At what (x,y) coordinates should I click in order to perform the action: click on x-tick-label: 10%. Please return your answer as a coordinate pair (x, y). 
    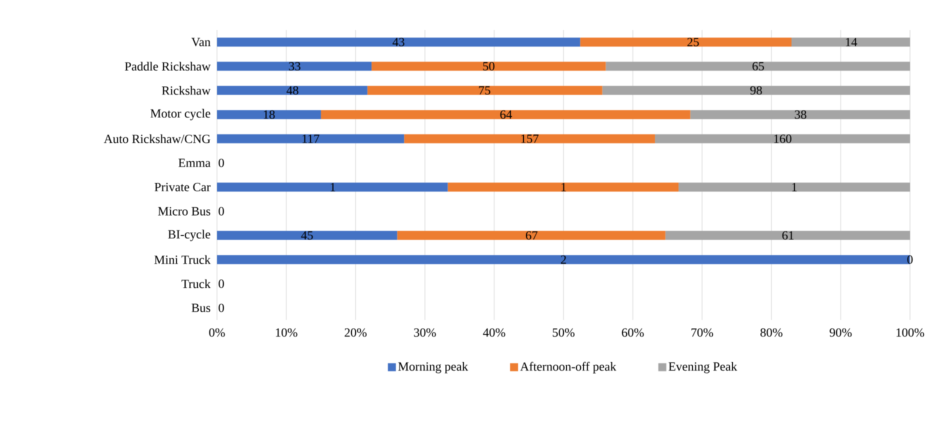
    Looking at the image, I should click on (287, 332).